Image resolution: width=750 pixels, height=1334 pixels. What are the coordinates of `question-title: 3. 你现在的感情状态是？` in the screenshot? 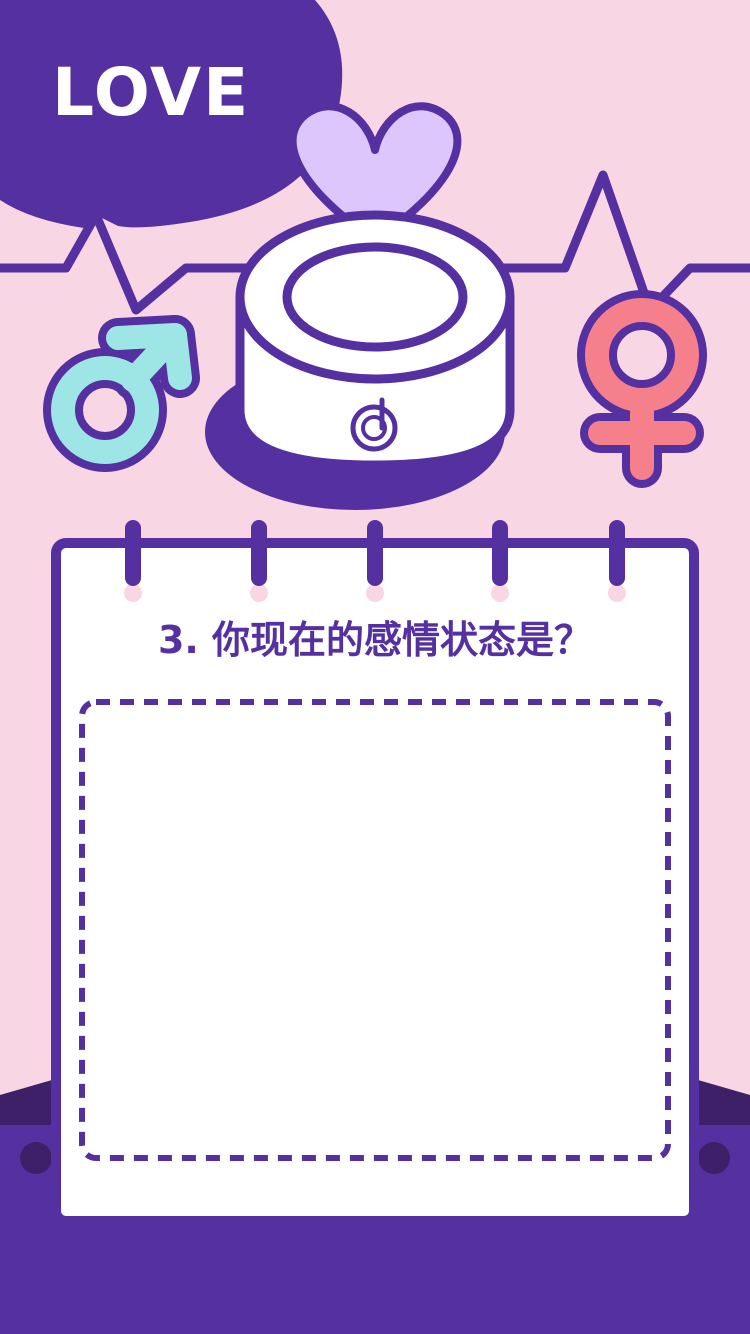 It's located at (375, 640).